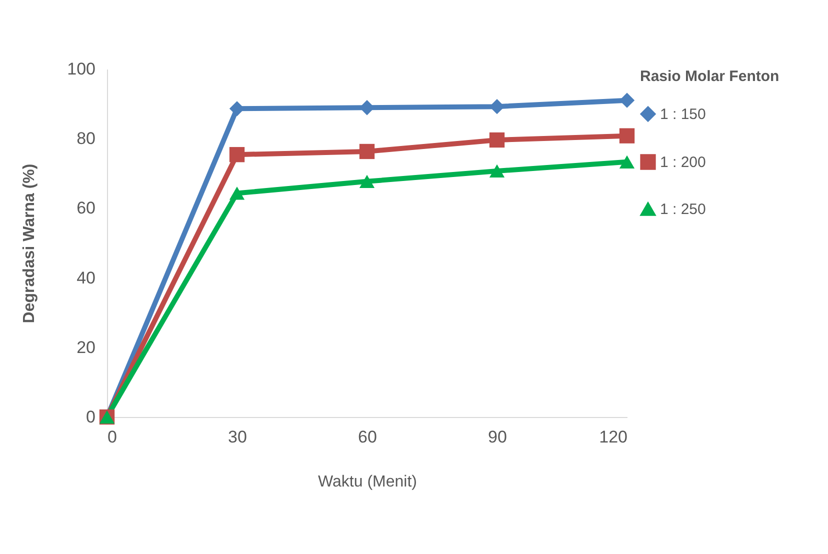 The height and width of the screenshot is (554, 828). Describe the element at coordinates (29, 244) in the screenshot. I see `y-axis-title: Degradasi Warna (%)` at that location.